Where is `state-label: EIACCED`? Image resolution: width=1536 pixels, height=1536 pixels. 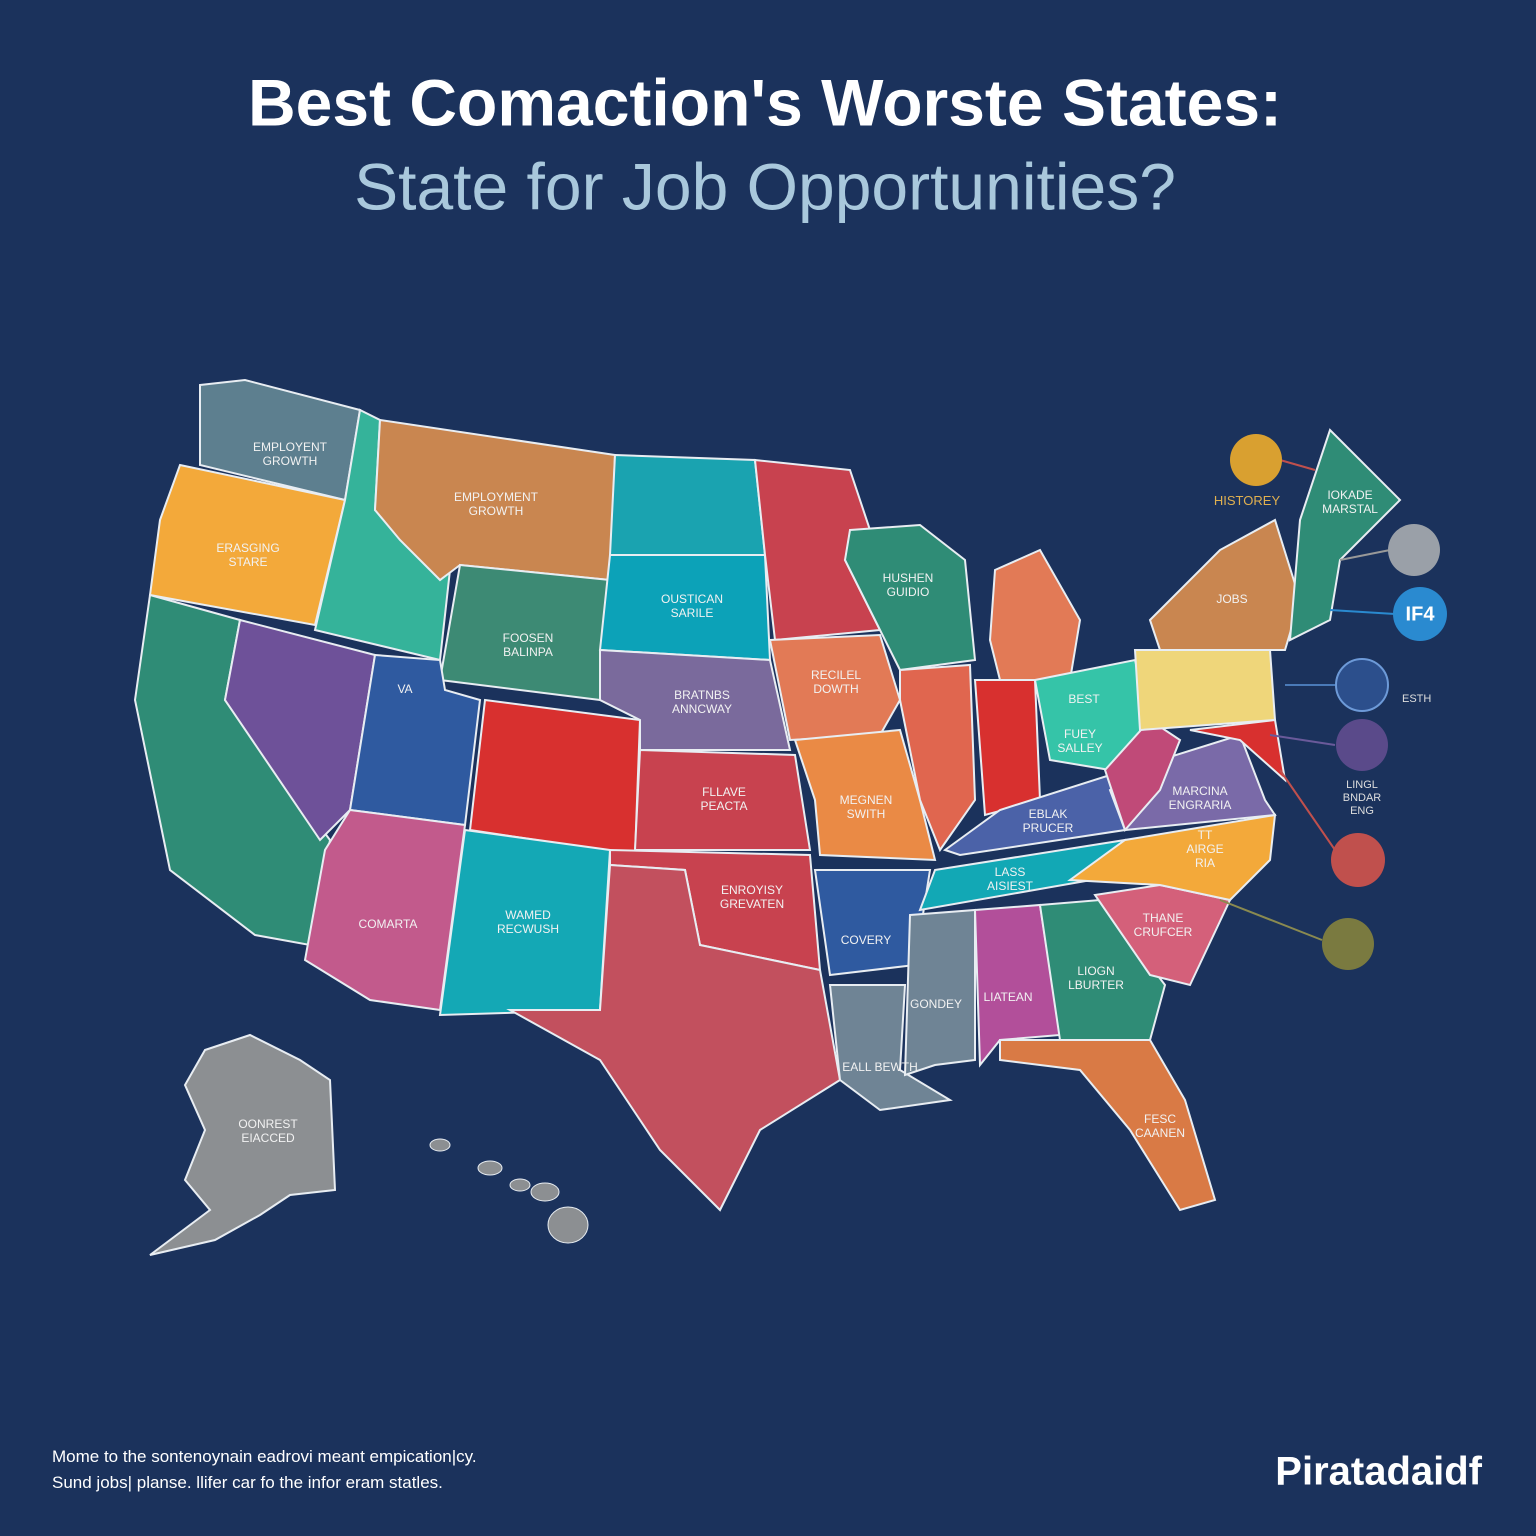
state-label: EIACCED is located at coordinates (268, 1138).